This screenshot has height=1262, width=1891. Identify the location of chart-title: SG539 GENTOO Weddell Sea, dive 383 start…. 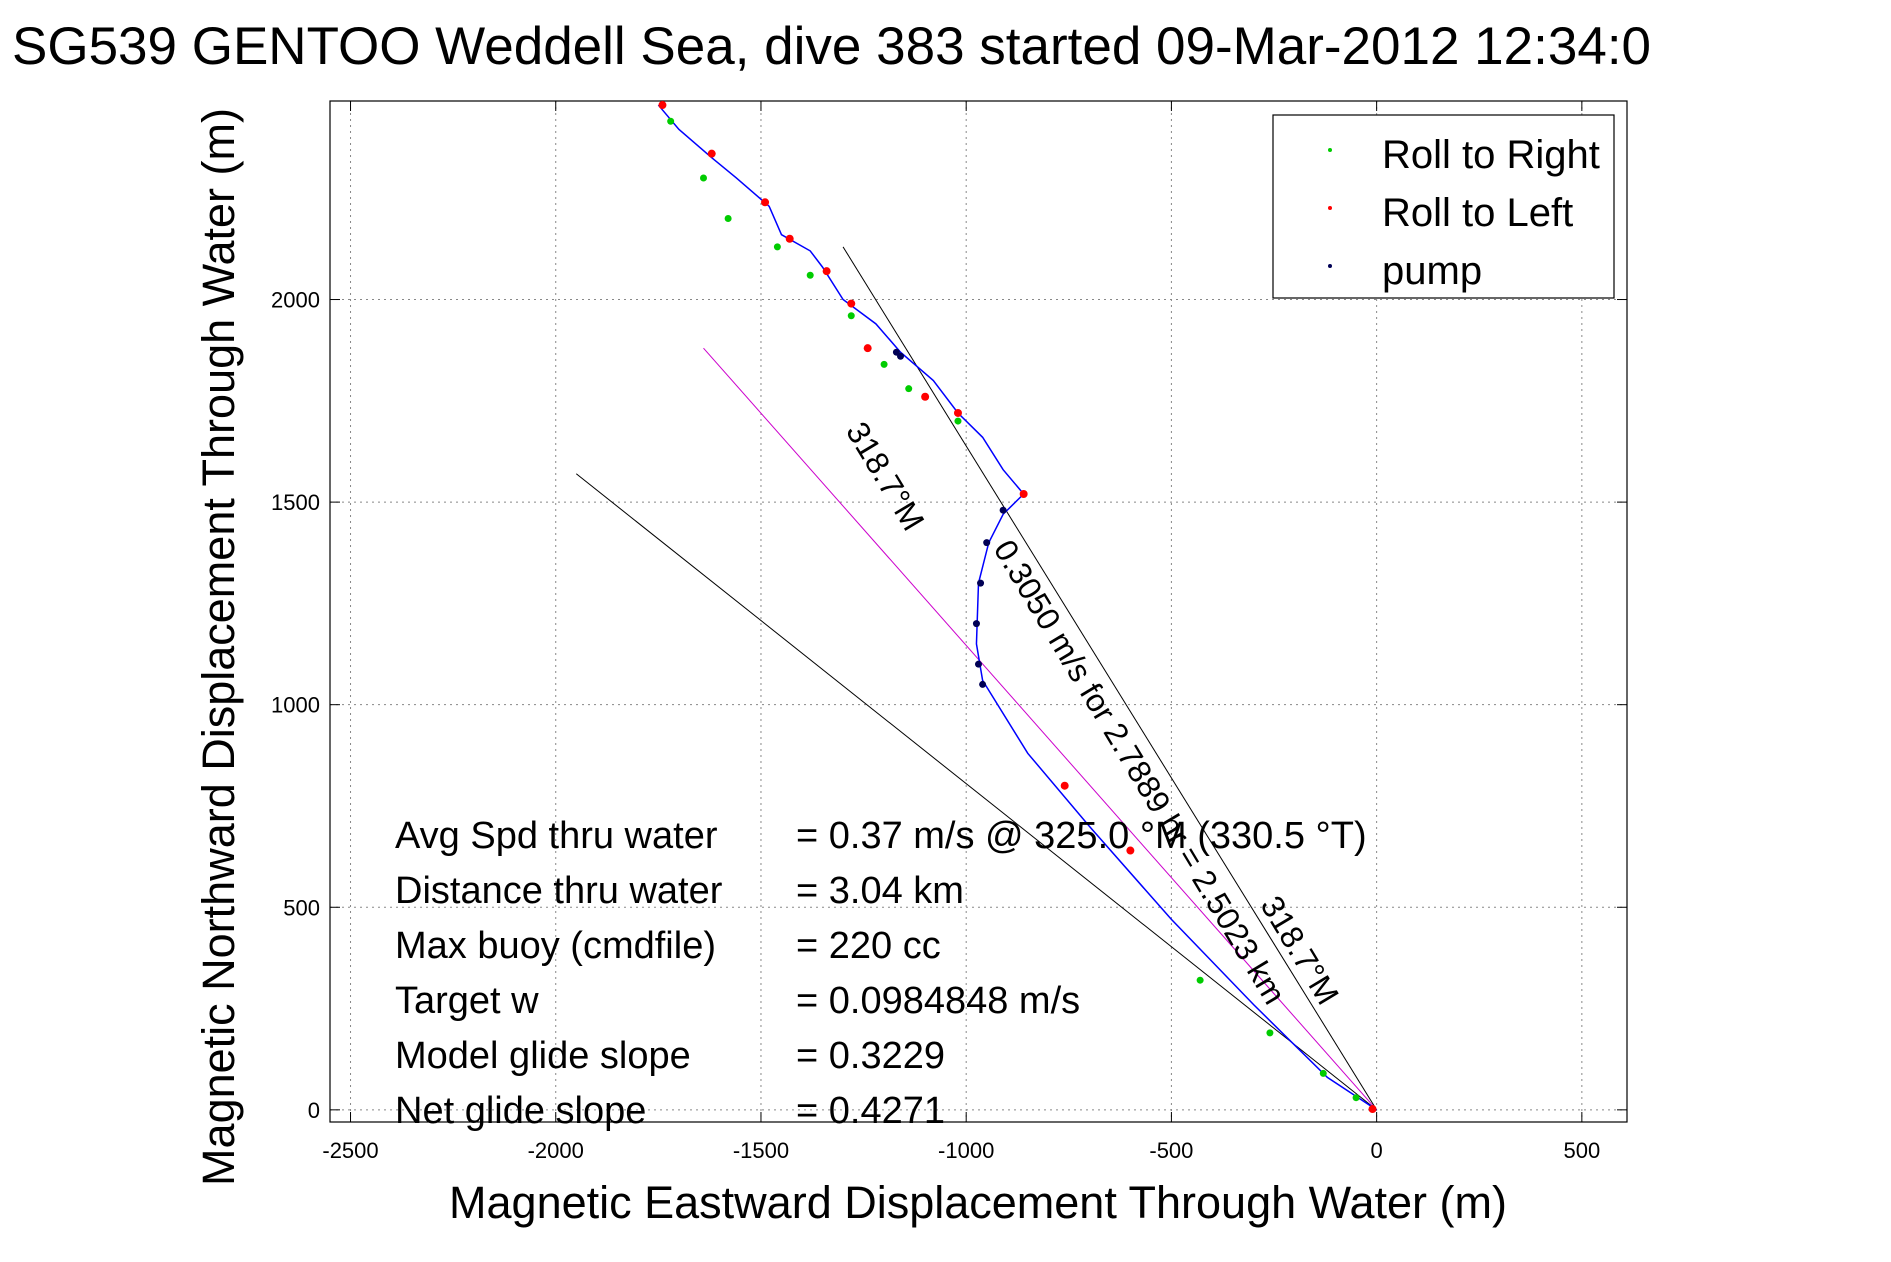
(831, 46).